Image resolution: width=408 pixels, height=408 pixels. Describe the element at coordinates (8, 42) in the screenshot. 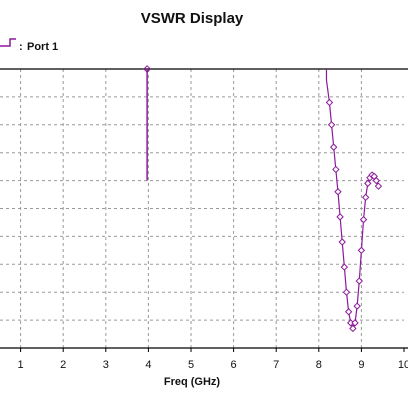

I see `legend-swatch-icon` at that location.